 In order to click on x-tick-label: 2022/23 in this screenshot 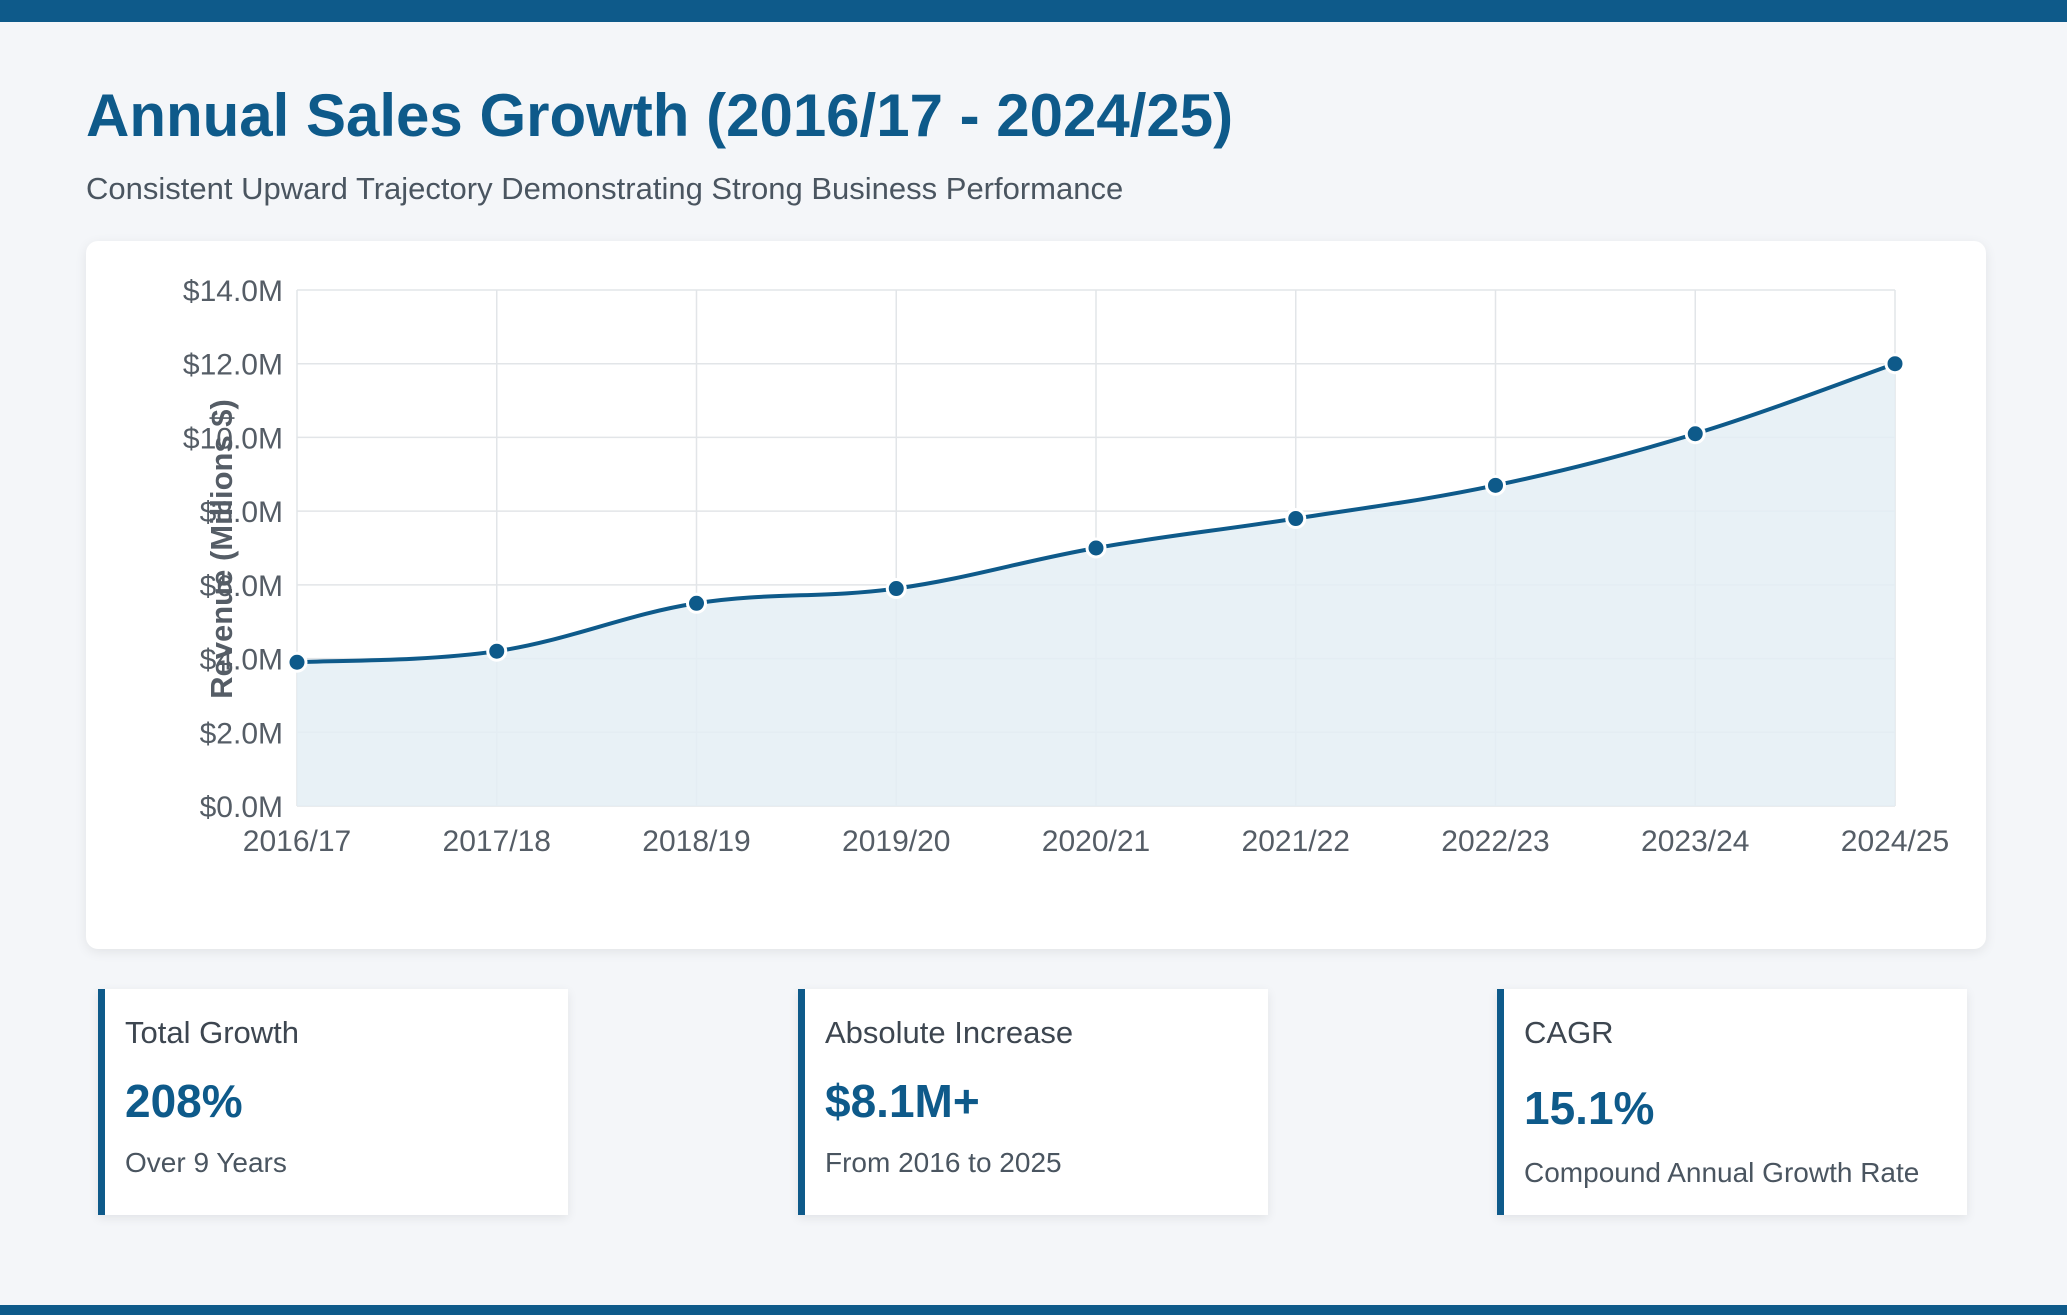, I will do `click(1495, 841)`.